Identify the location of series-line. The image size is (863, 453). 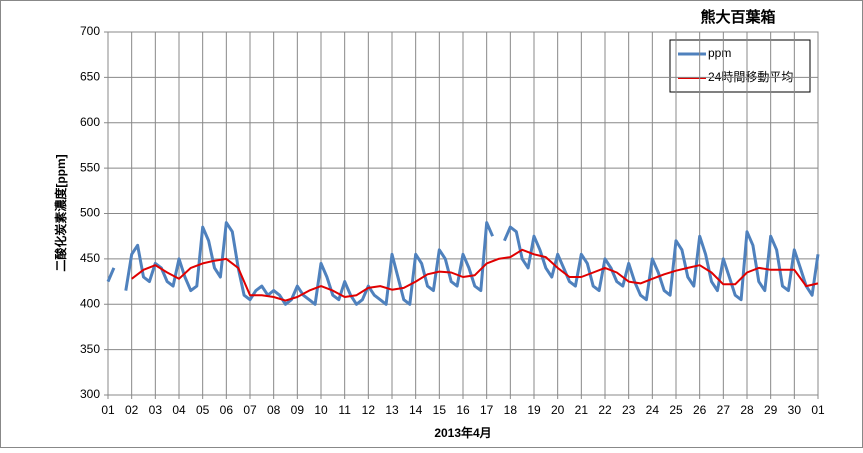
(475, 275).